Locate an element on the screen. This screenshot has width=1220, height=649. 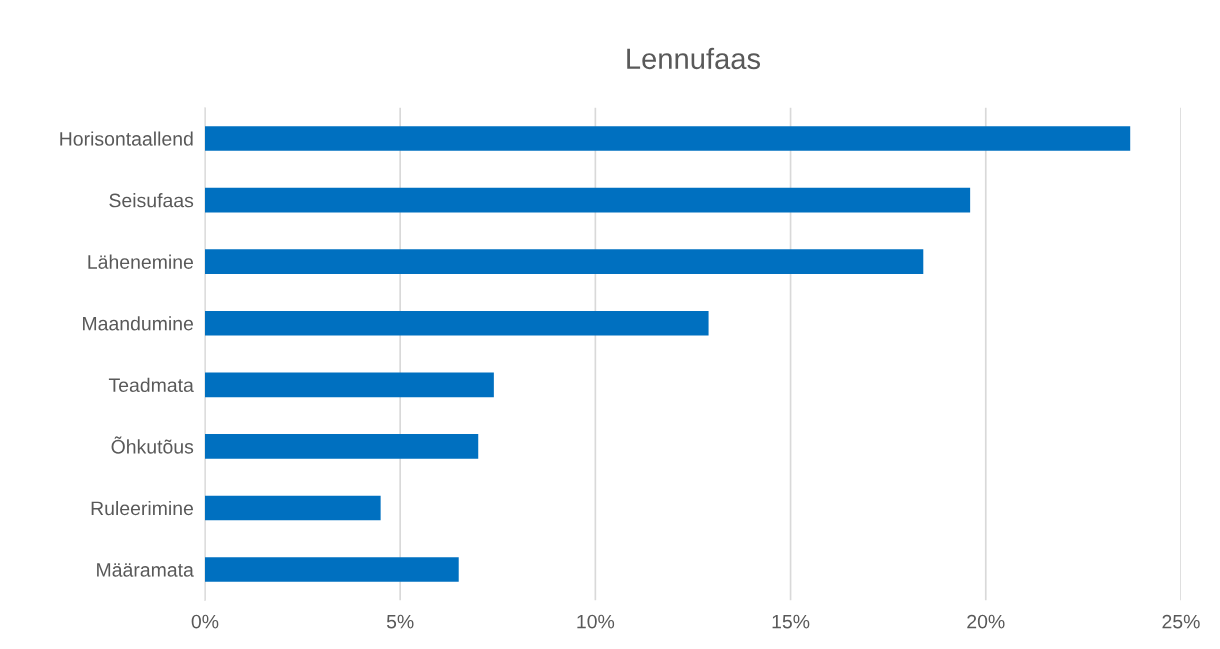
x-tick-label: 20% is located at coordinates (986, 621).